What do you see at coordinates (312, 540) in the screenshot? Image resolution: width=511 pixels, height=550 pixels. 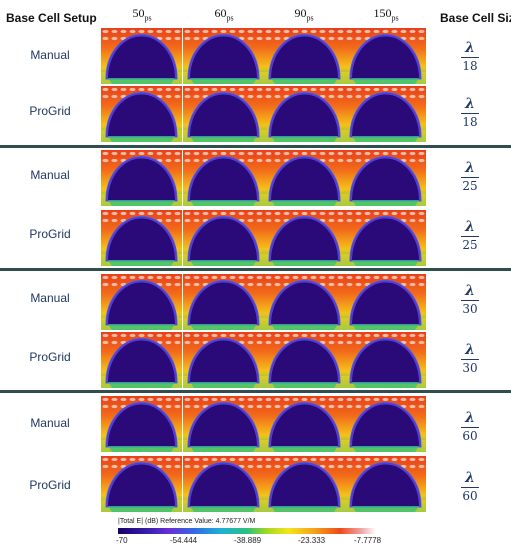 I see `colorbar-tick: -23.333` at bounding box center [312, 540].